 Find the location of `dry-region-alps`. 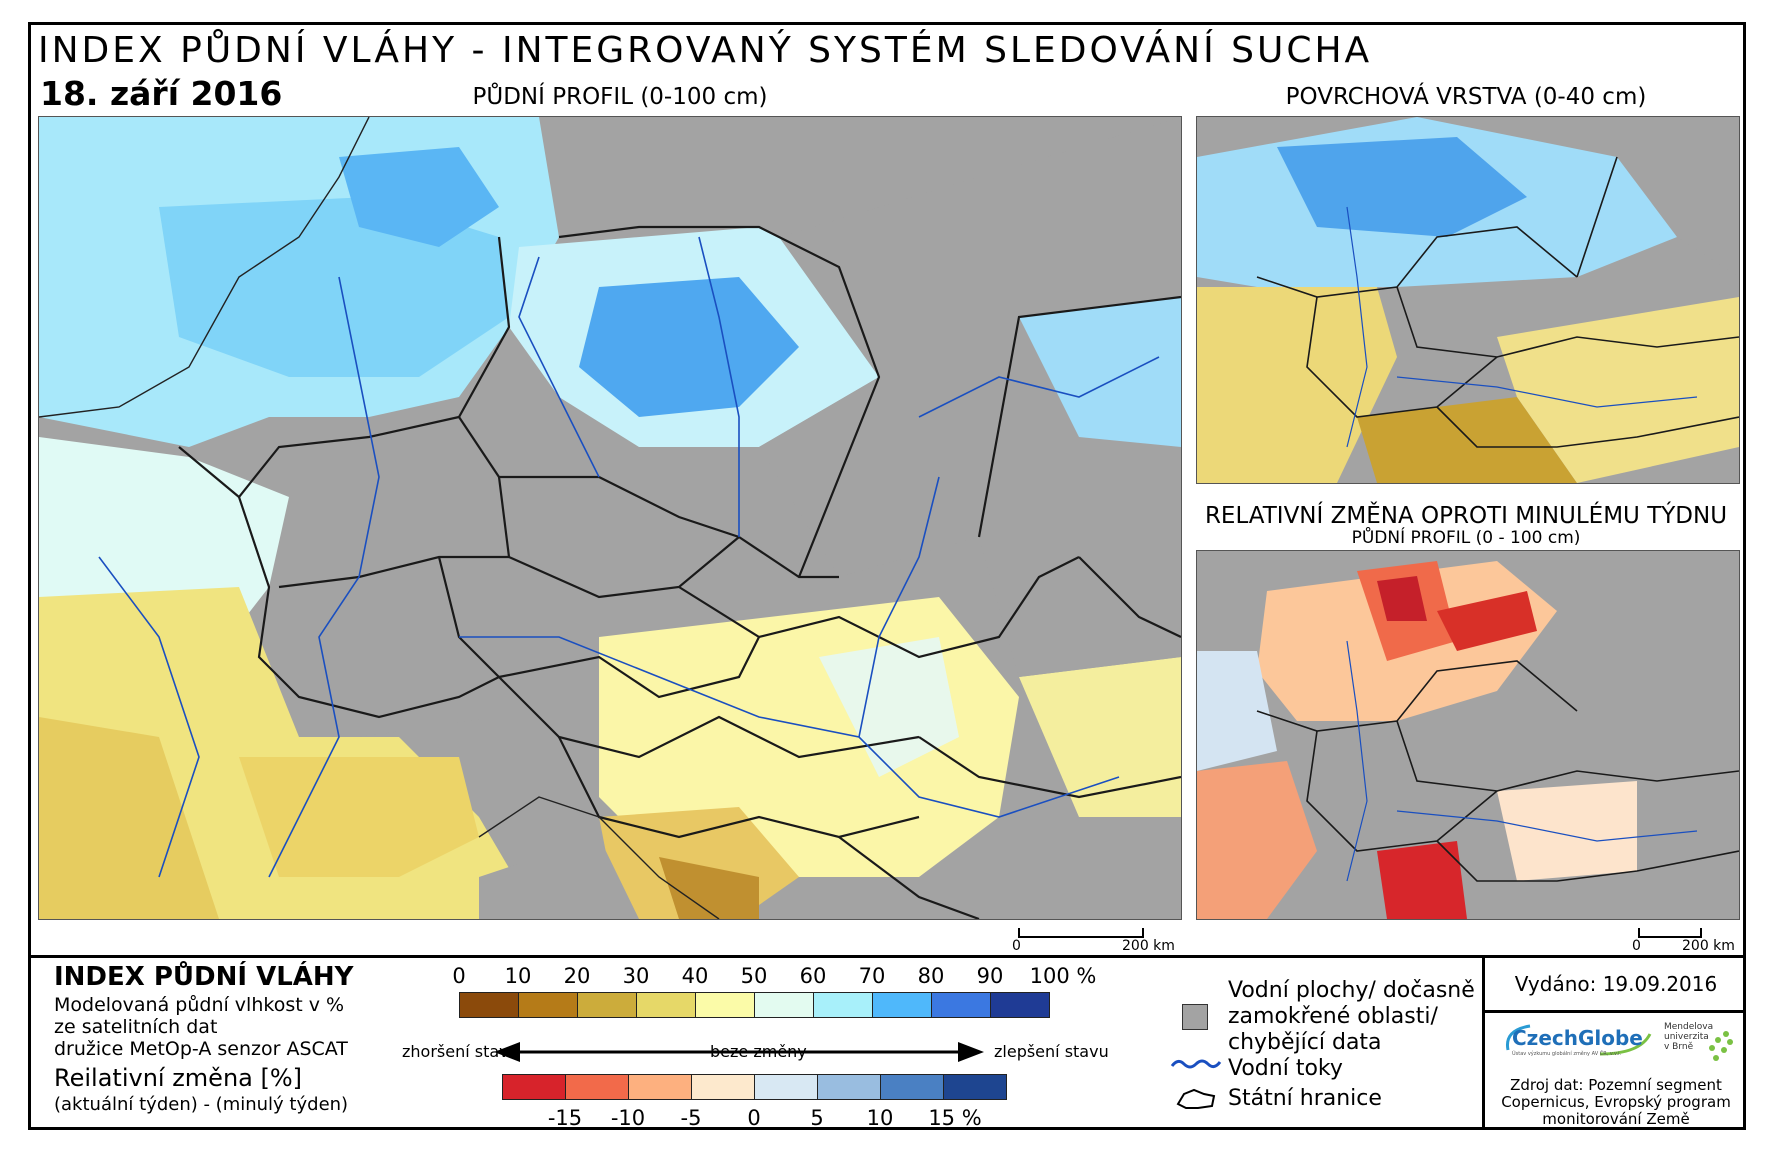

dry-region-alps is located at coordinates (359, 817).